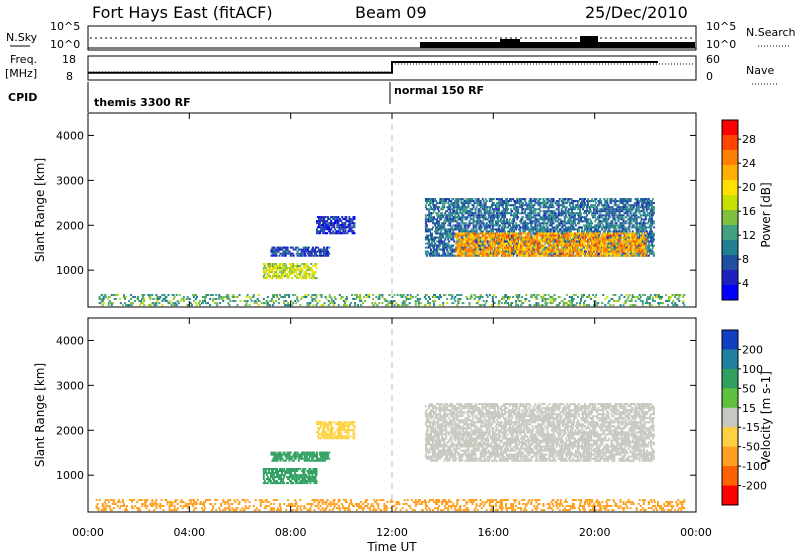  I want to click on log-tick-top: 10^5, so click(65, 26).